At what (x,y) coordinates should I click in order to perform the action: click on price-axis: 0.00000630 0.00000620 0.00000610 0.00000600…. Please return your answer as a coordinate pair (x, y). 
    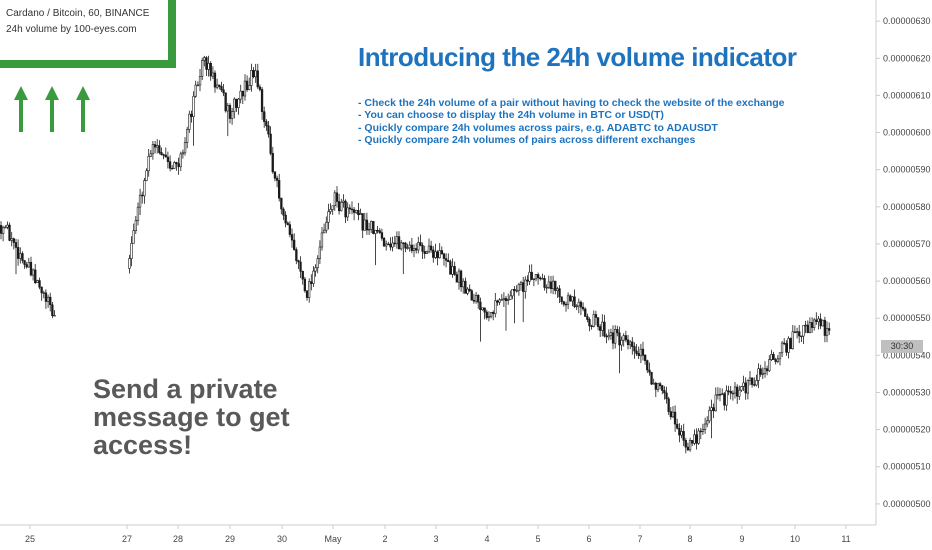
    Looking at the image, I should click on (903, 262).